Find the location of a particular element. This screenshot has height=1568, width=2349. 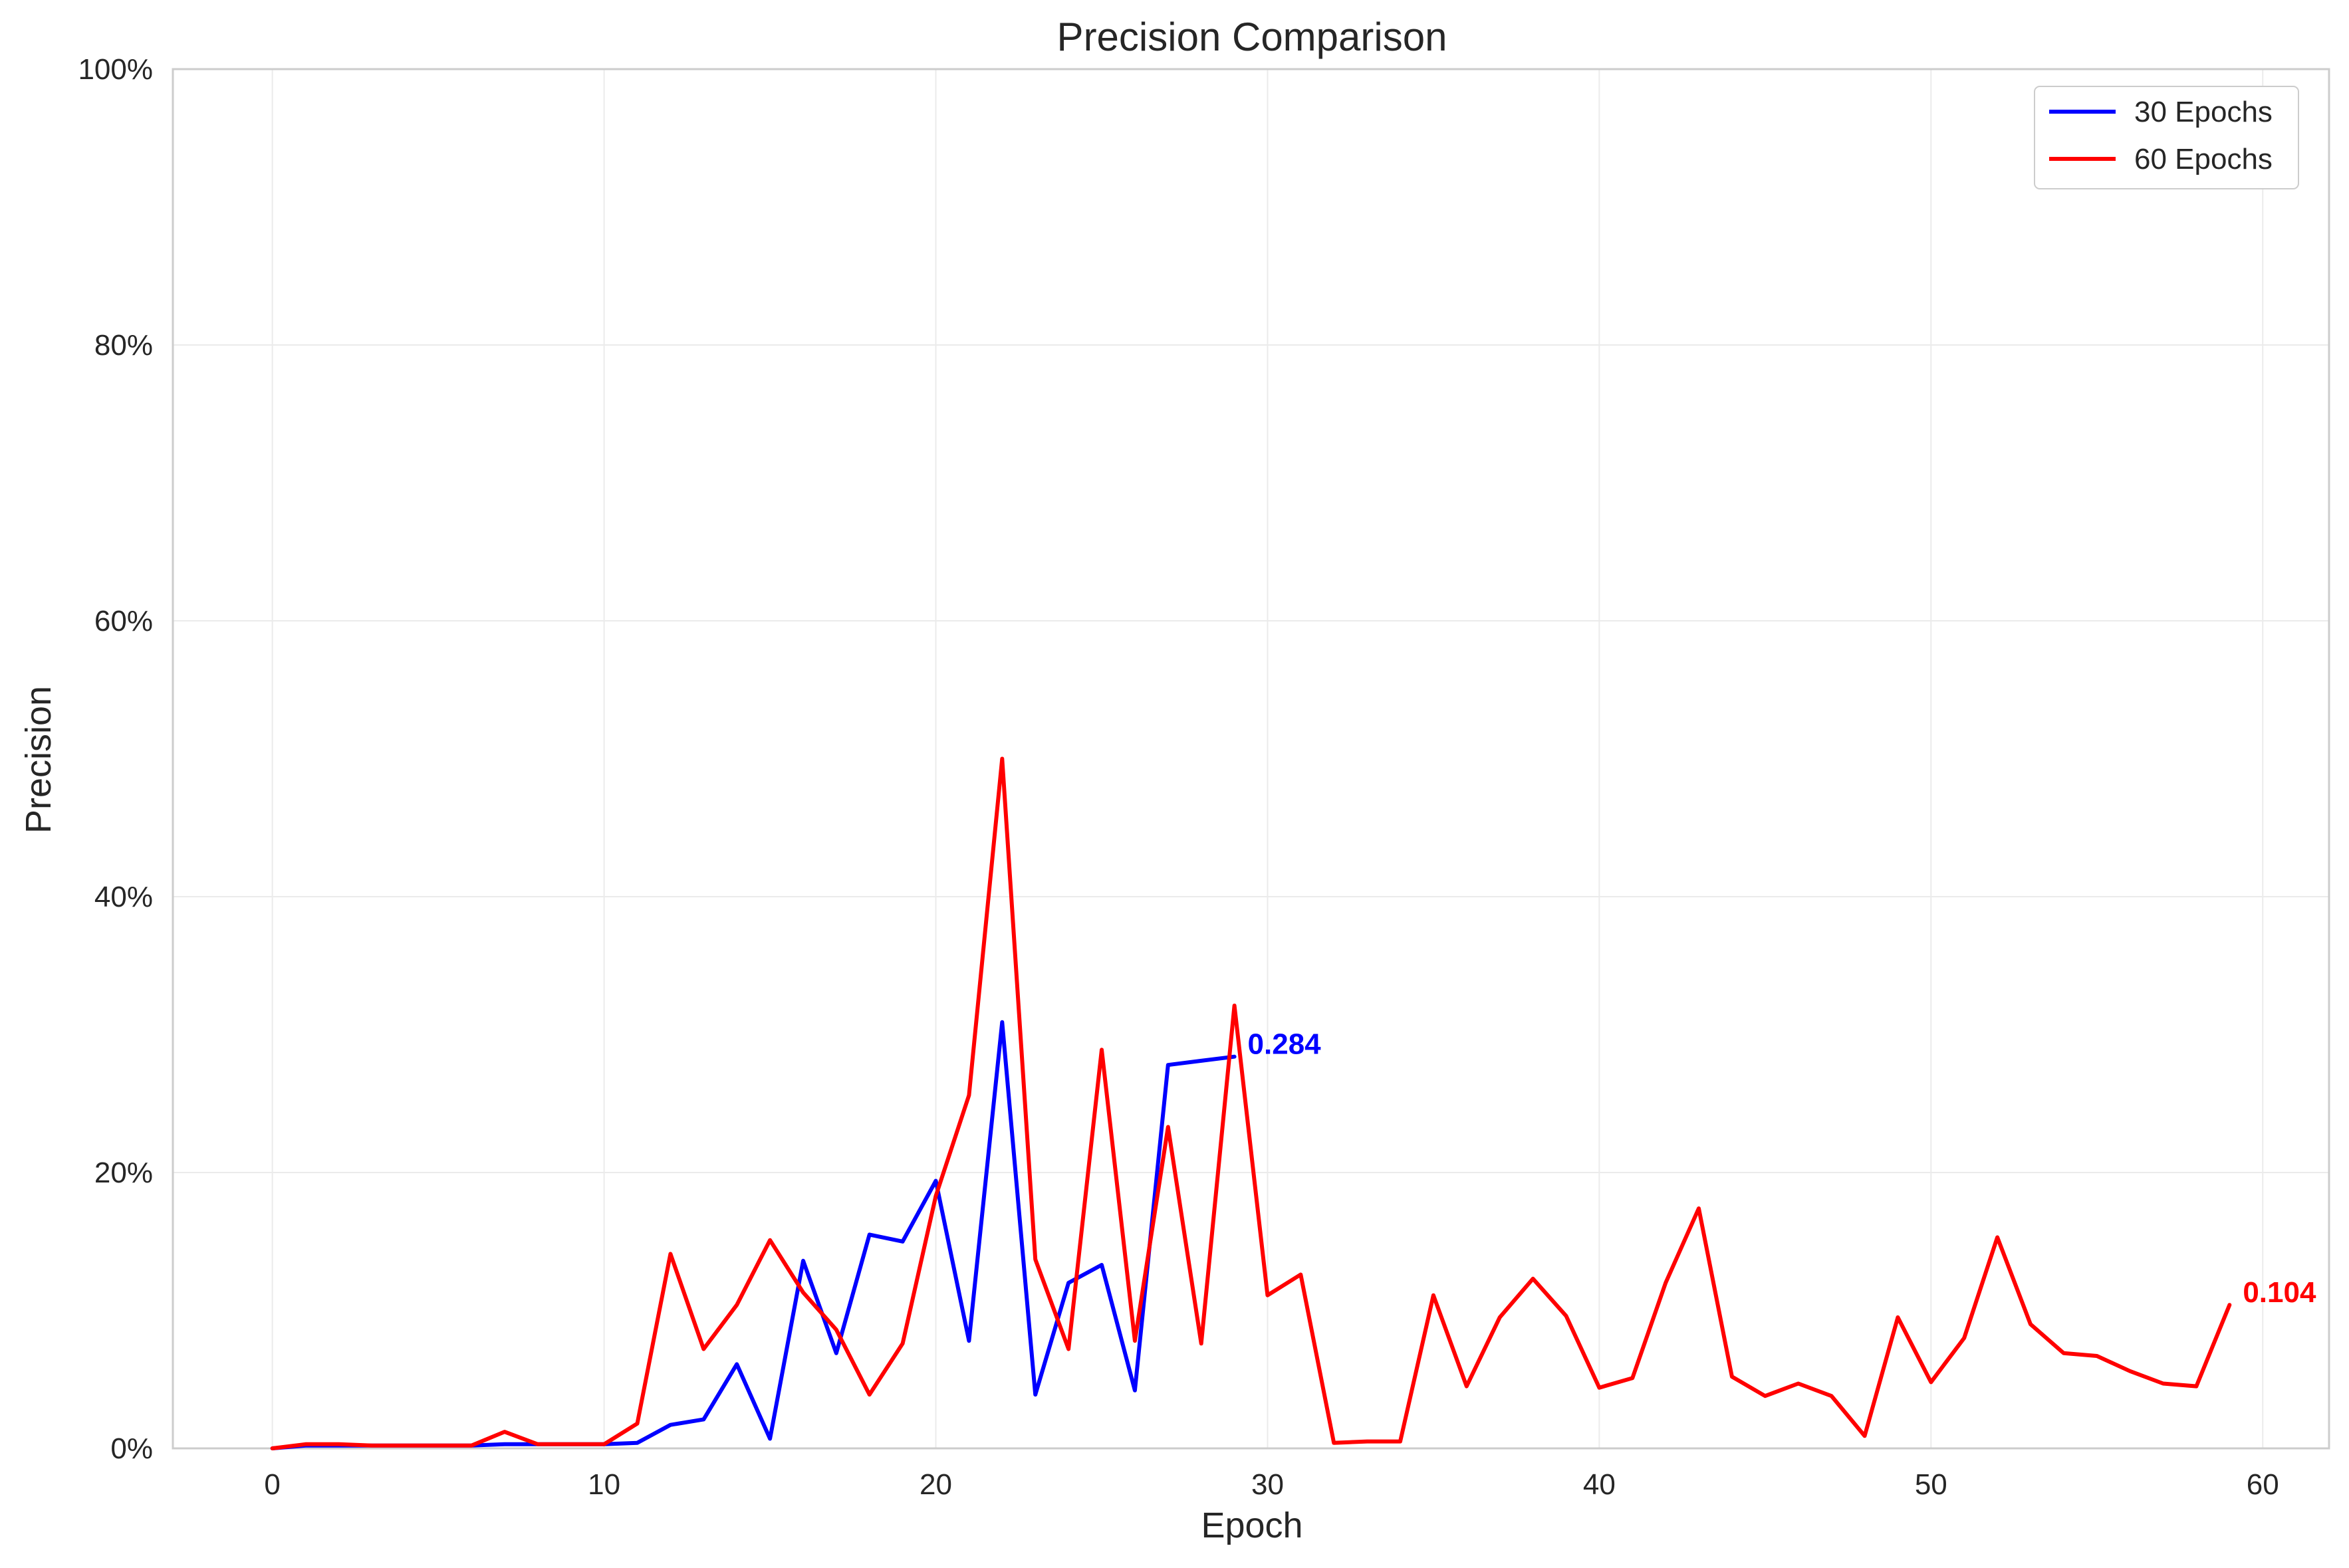

end-value-labels: 0.284 0.104 is located at coordinates (1782, 1168).